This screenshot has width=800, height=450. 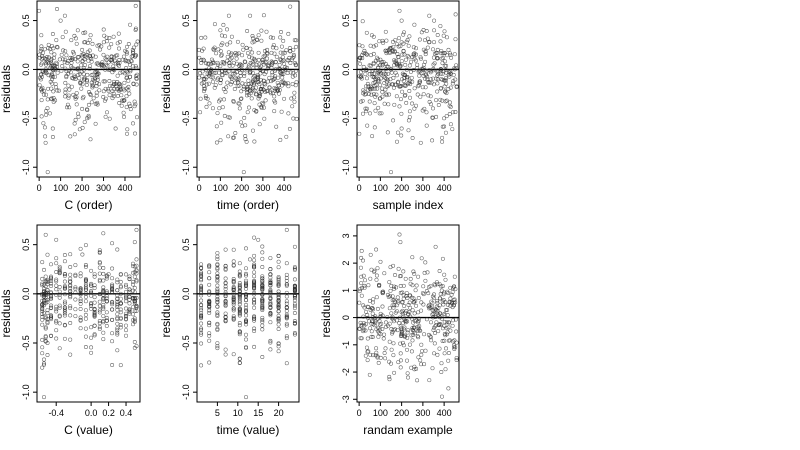 I want to click on y-tick-label: 0.5, so click(x=186, y=20).